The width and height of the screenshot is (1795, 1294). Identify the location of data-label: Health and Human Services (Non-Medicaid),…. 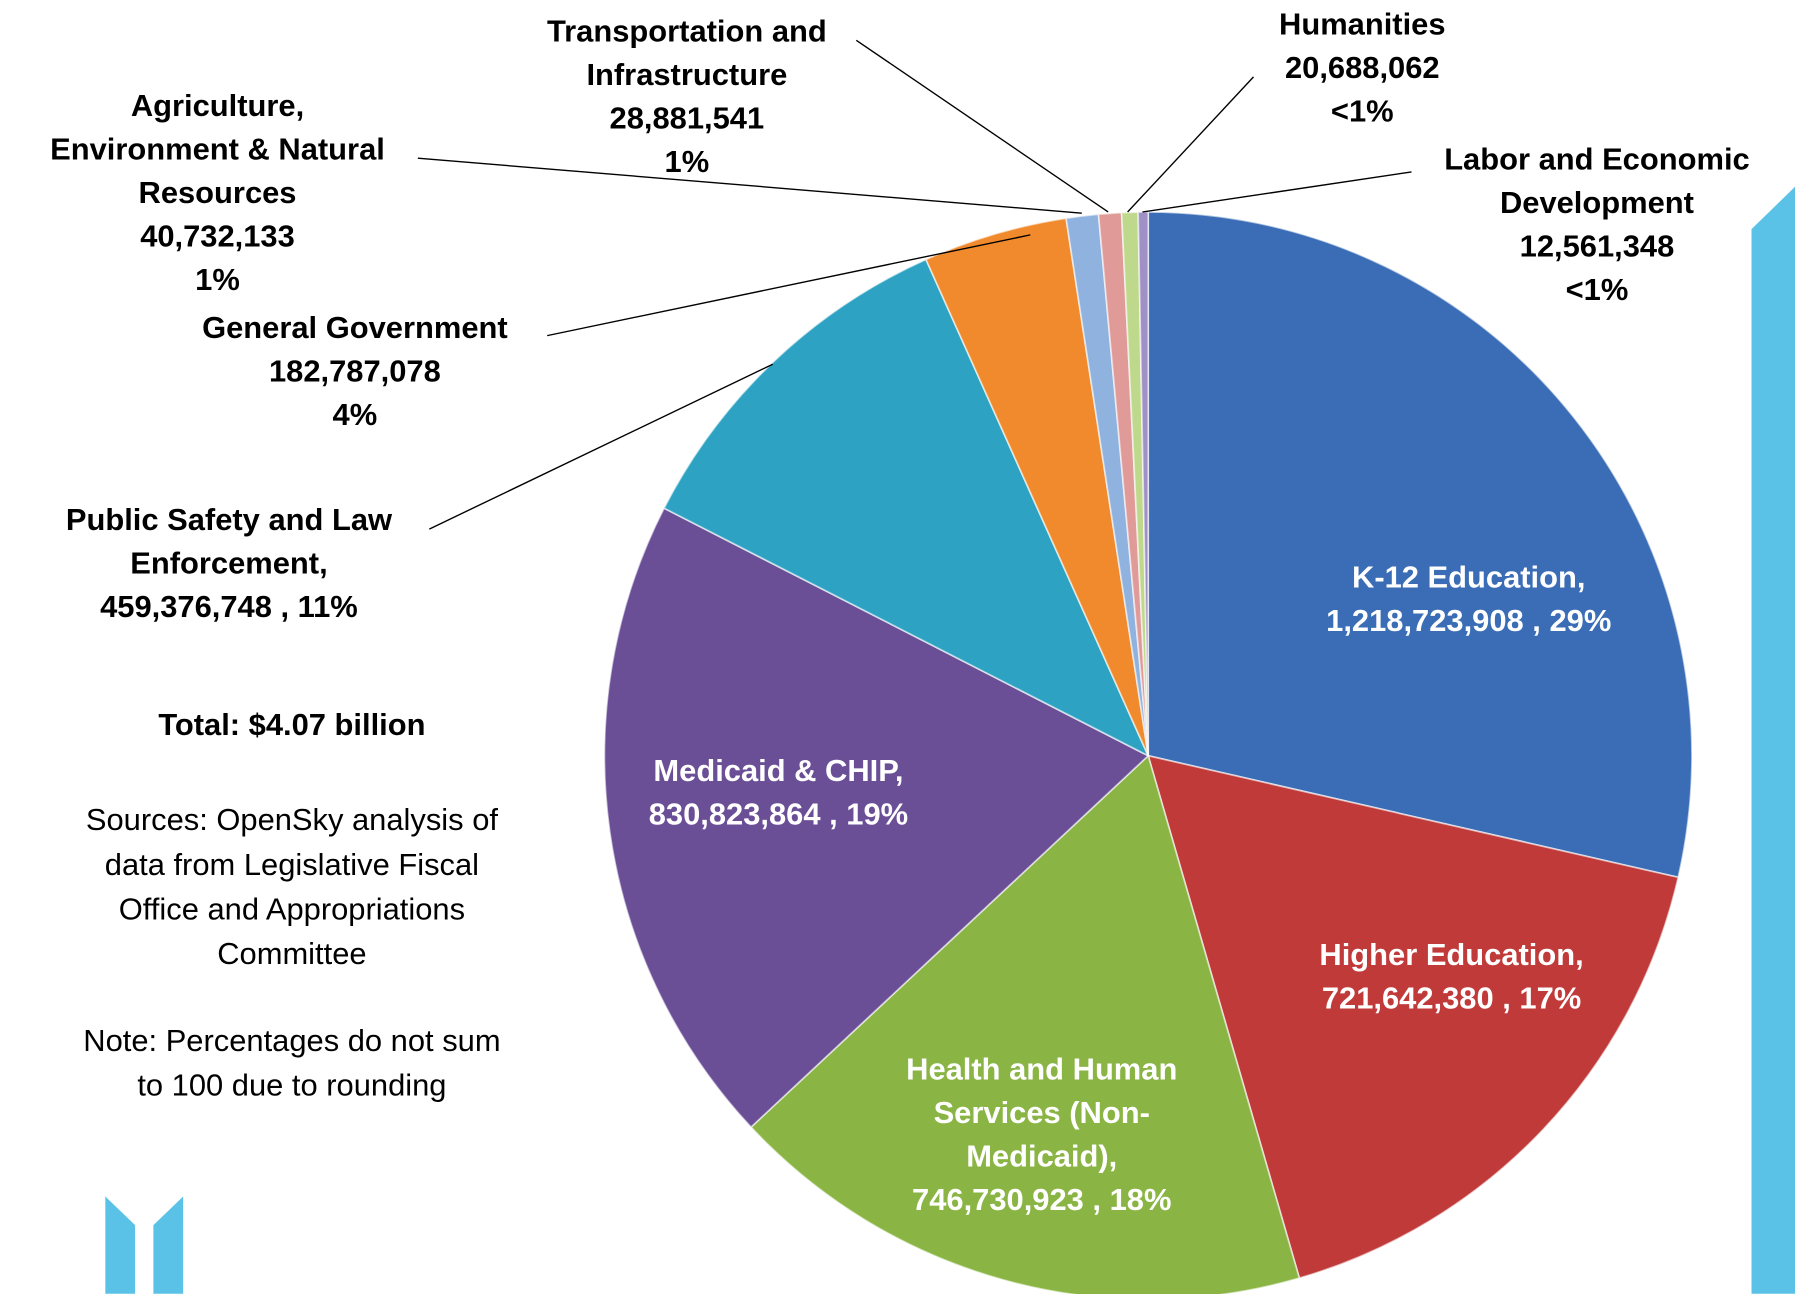
(1041, 1135).